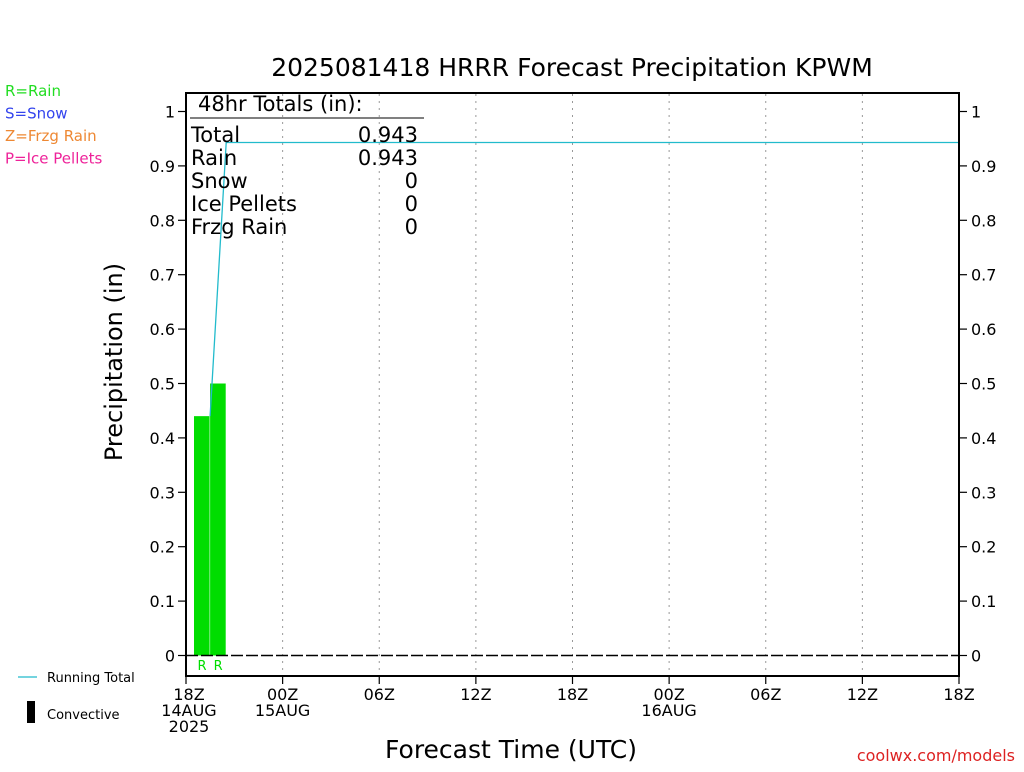  Describe the element at coordinates (280, 104) in the screenshot. I see `totals-header: 48hr Totals (in):` at that location.